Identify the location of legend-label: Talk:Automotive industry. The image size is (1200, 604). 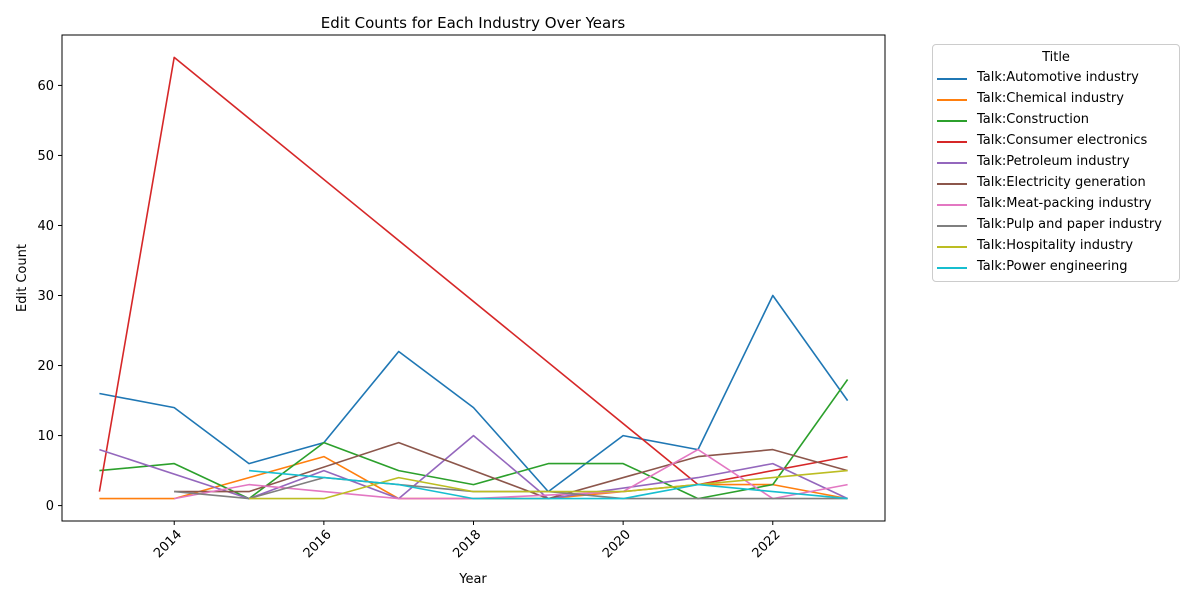
(1058, 77).